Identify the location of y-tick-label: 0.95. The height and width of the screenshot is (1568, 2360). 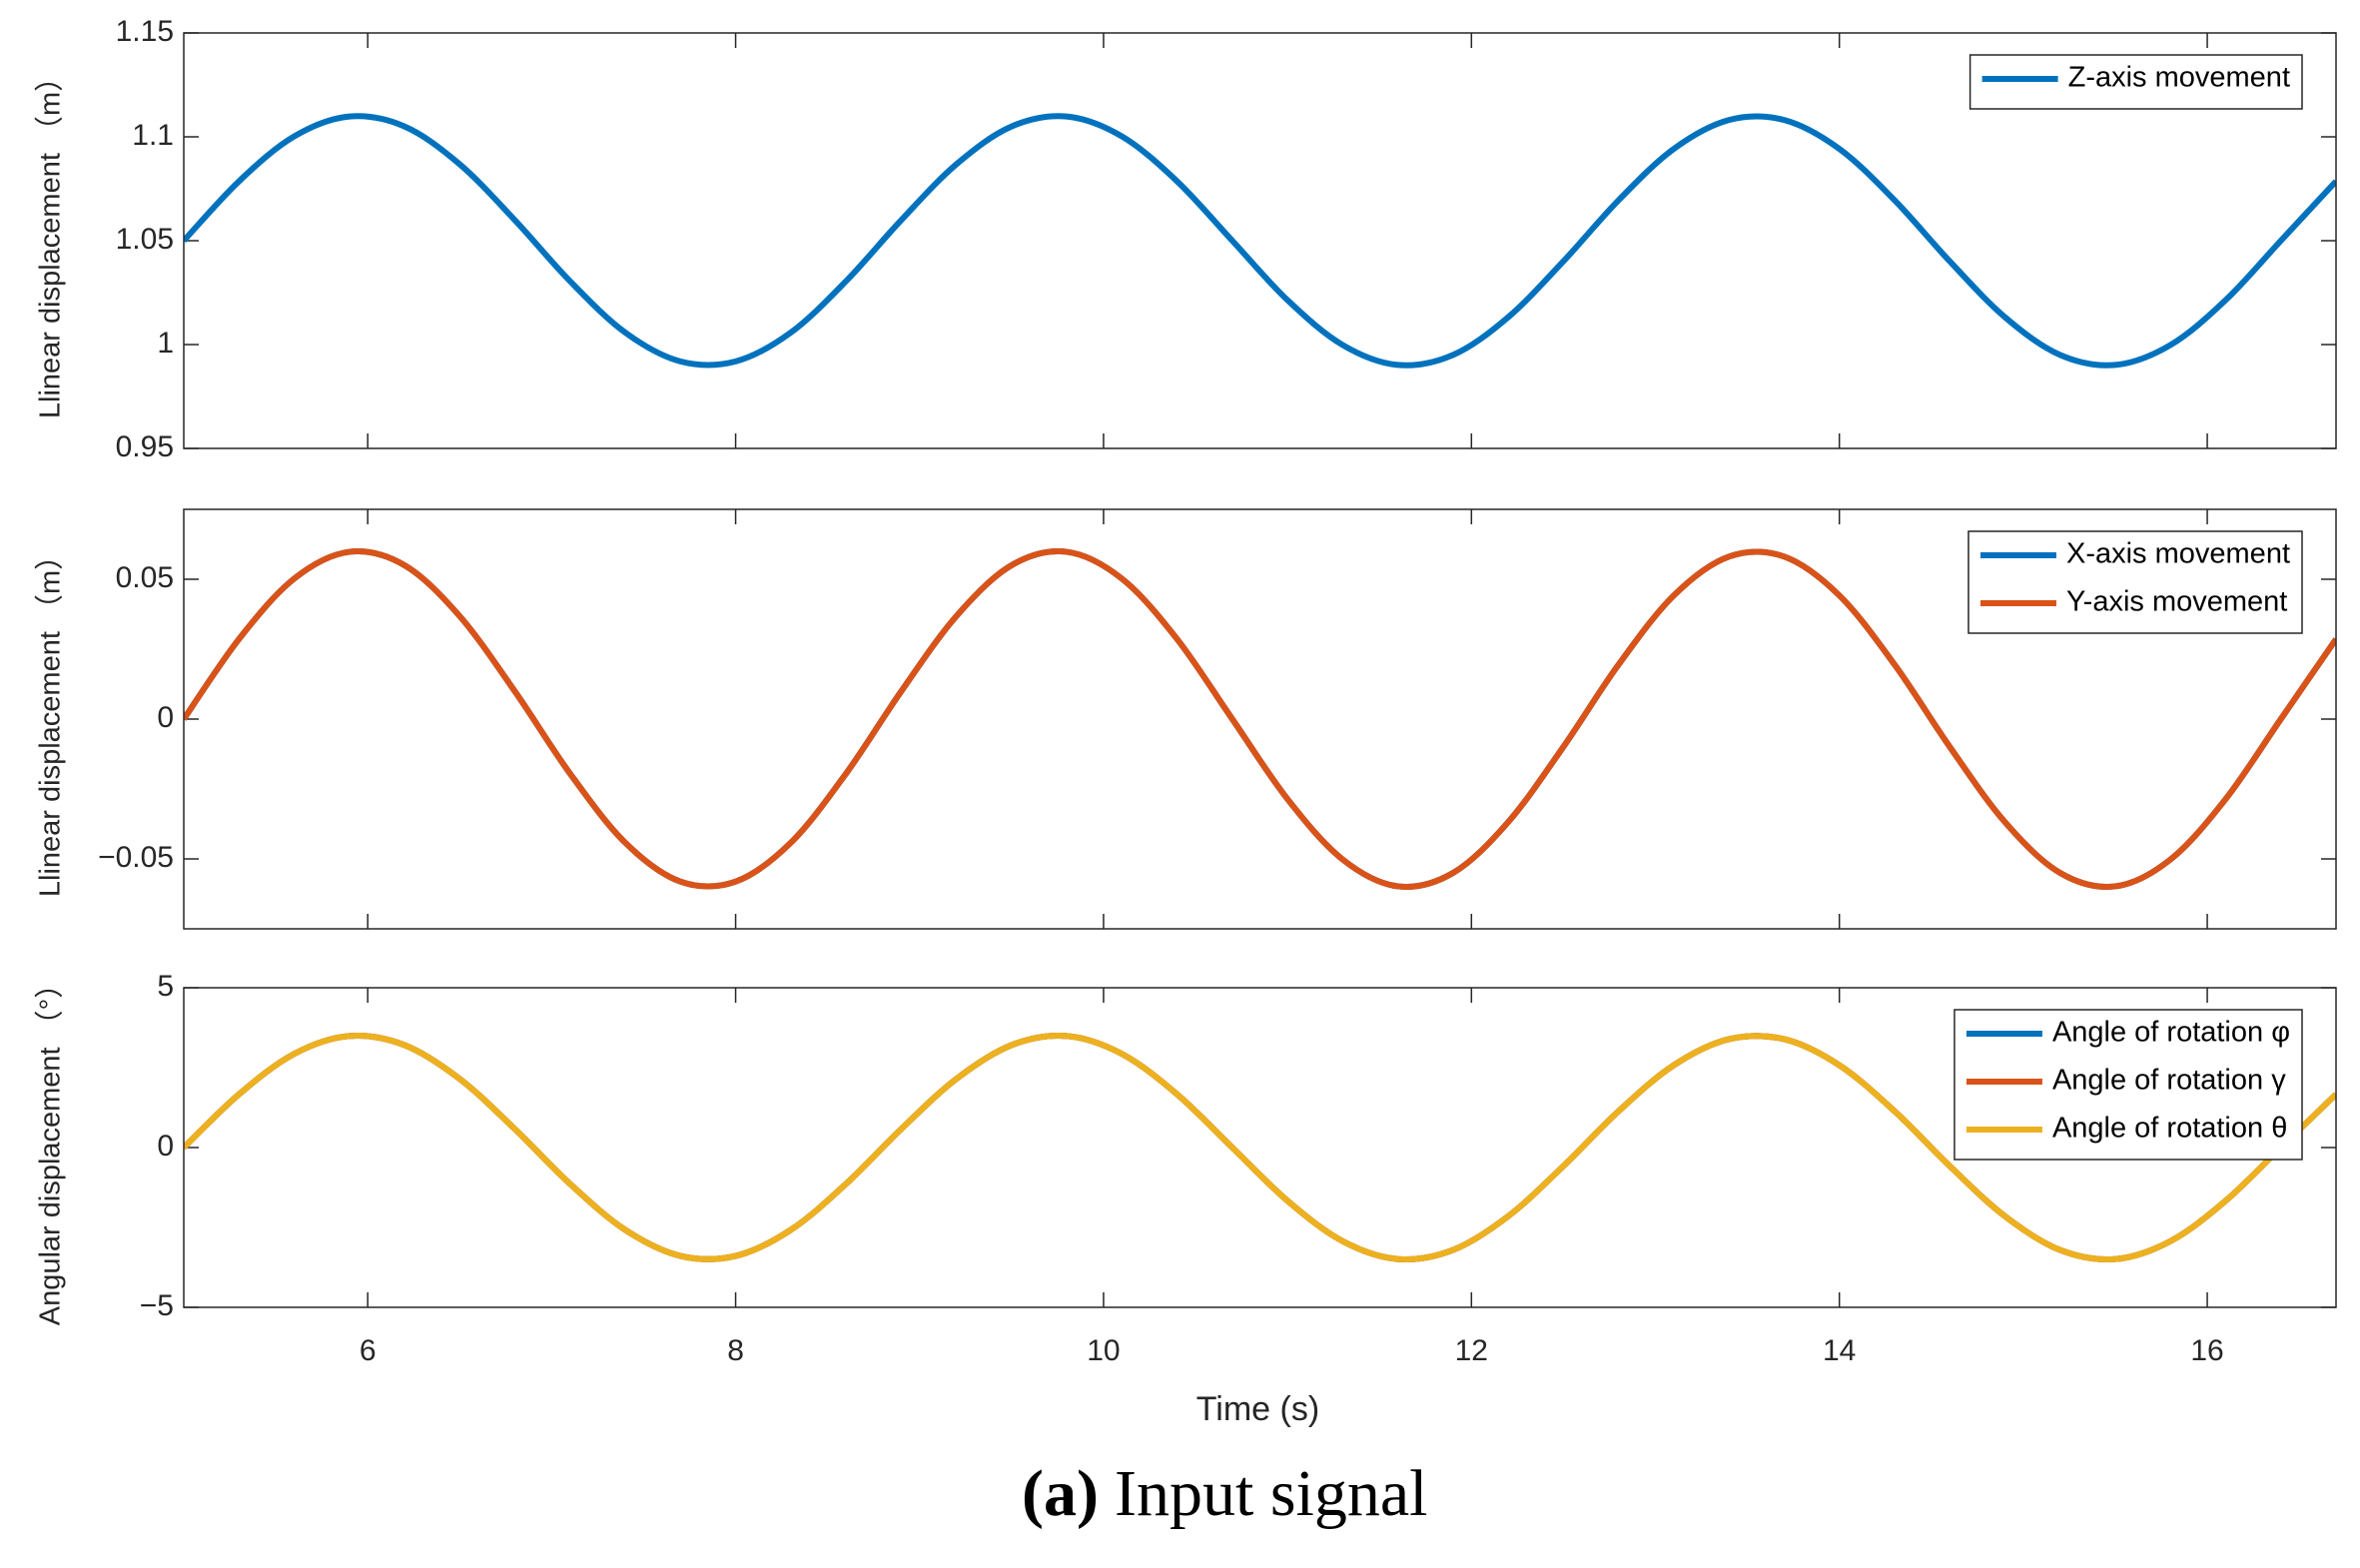
(145, 446).